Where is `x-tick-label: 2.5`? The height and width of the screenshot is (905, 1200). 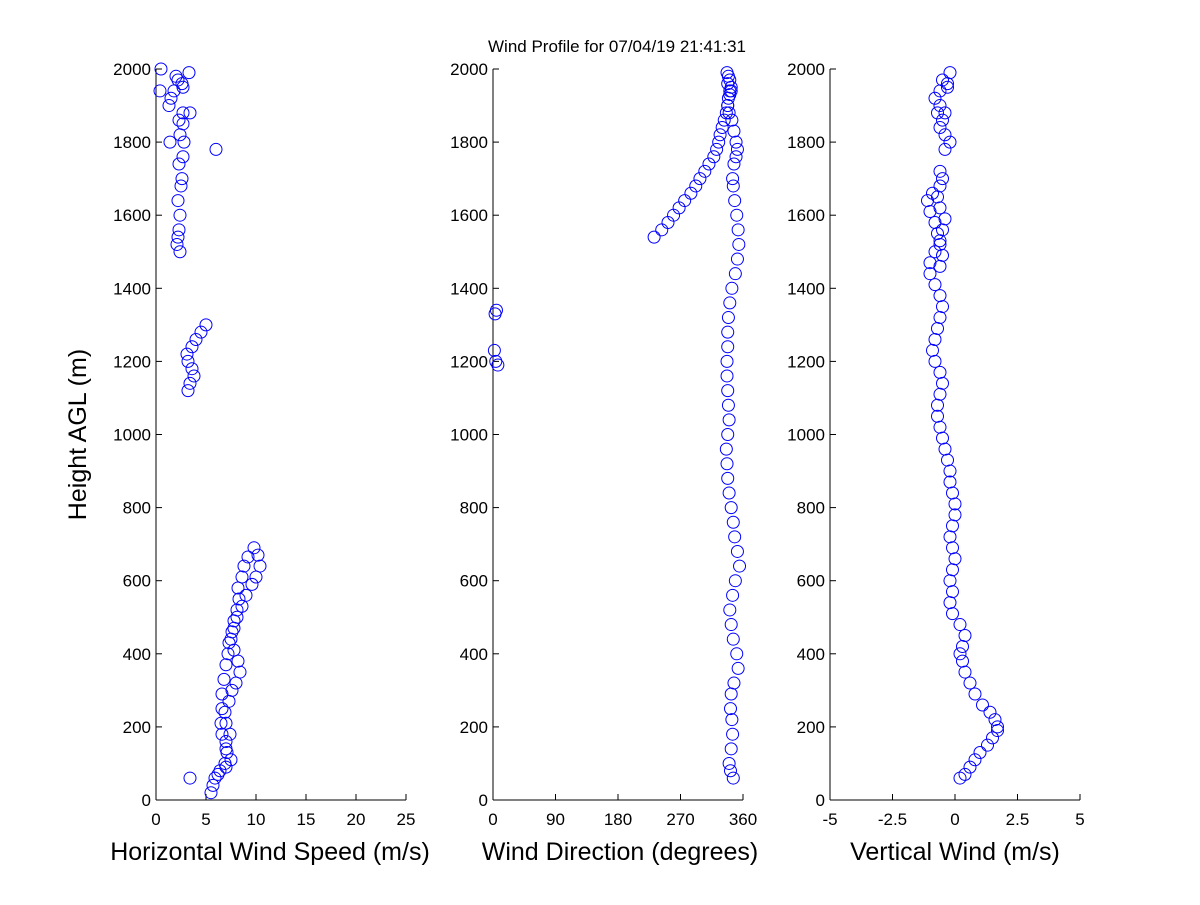
x-tick-label: 2.5 is located at coordinates (1018, 819).